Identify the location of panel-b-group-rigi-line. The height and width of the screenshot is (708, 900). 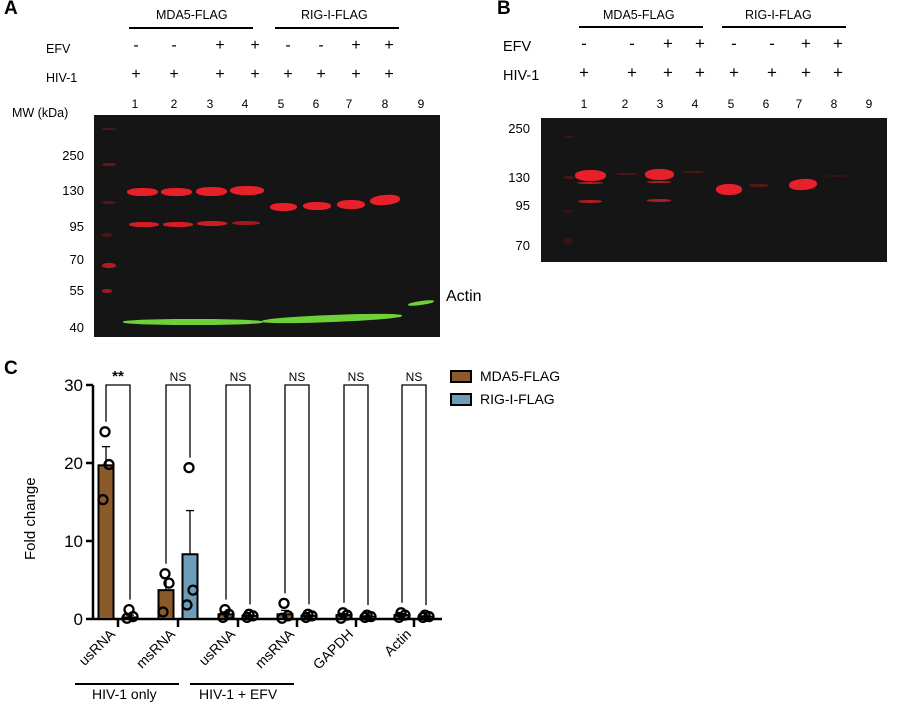
(784, 27).